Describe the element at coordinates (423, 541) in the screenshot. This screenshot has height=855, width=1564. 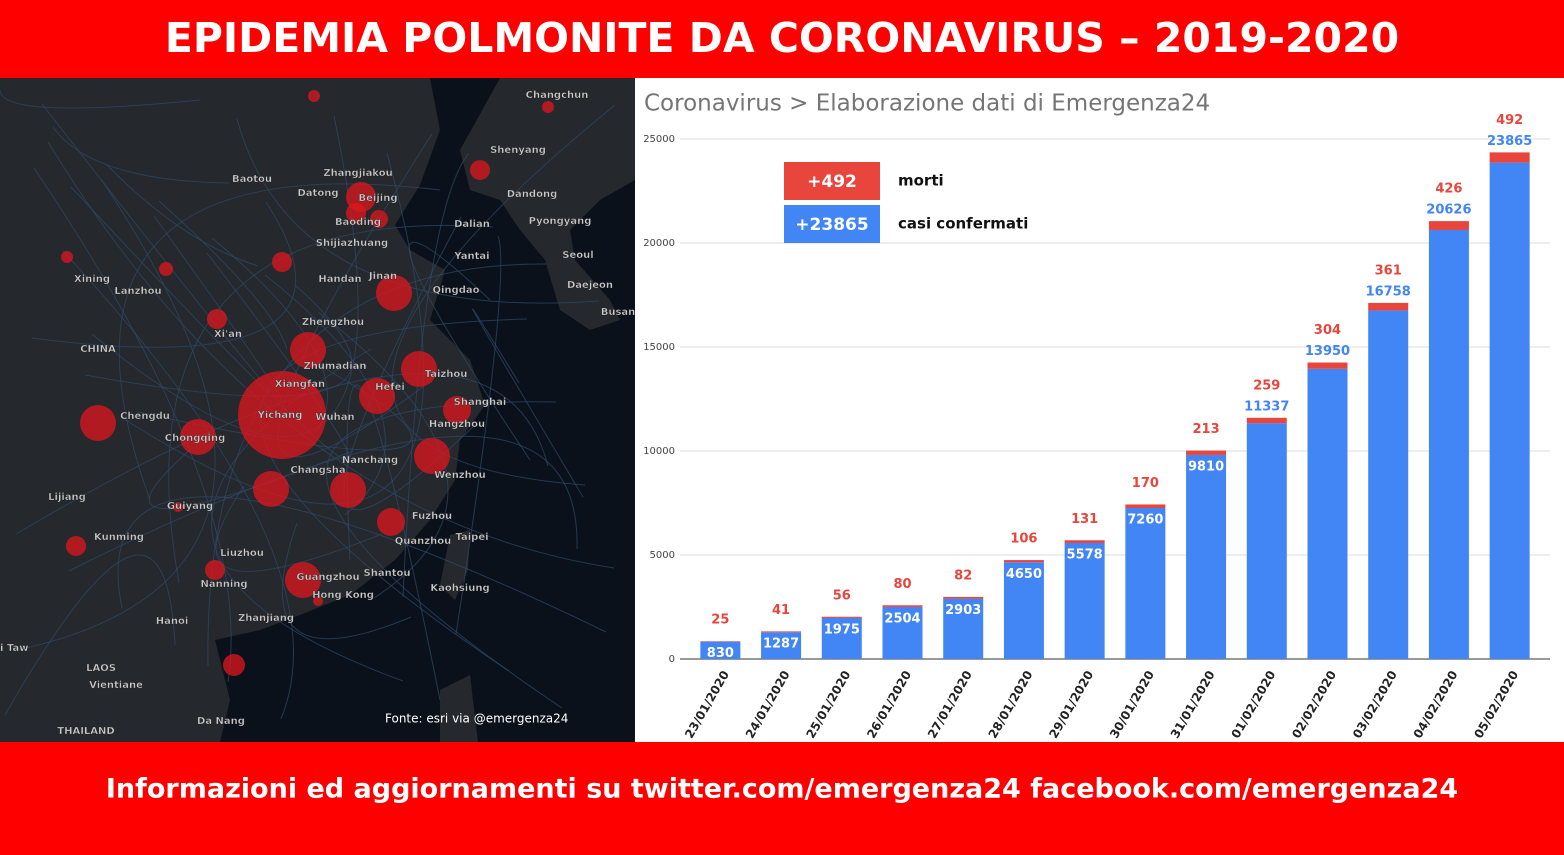
I see `map-label: Quanzhou` at that location.